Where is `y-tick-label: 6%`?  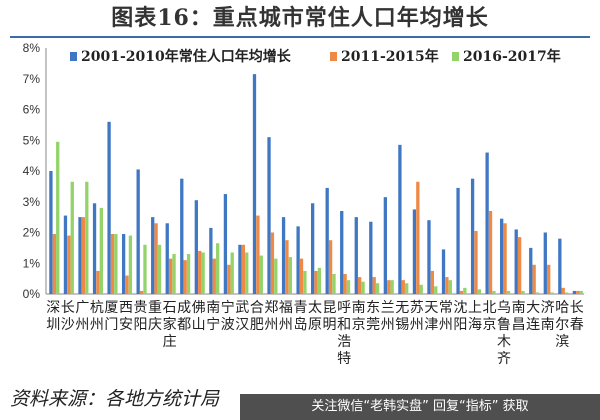
y-tick-label: 6% is located at coordinates (32, 110).